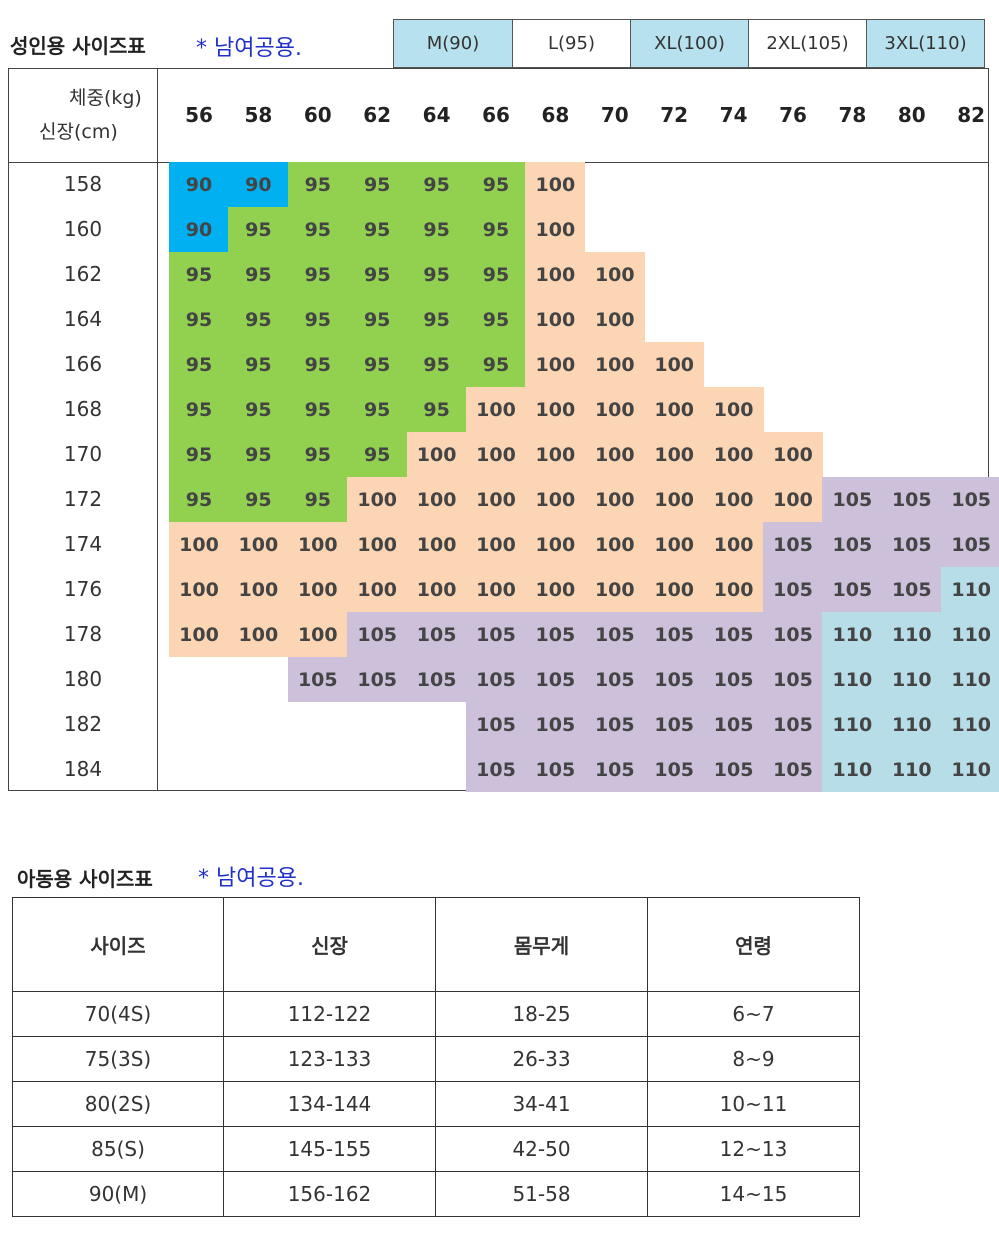 This screenshot has height=1257, width=999. Describe the element at coordinates (249, 48) in the screenshot. I see `adult-unisex-note: * 남여공용.` at that location.